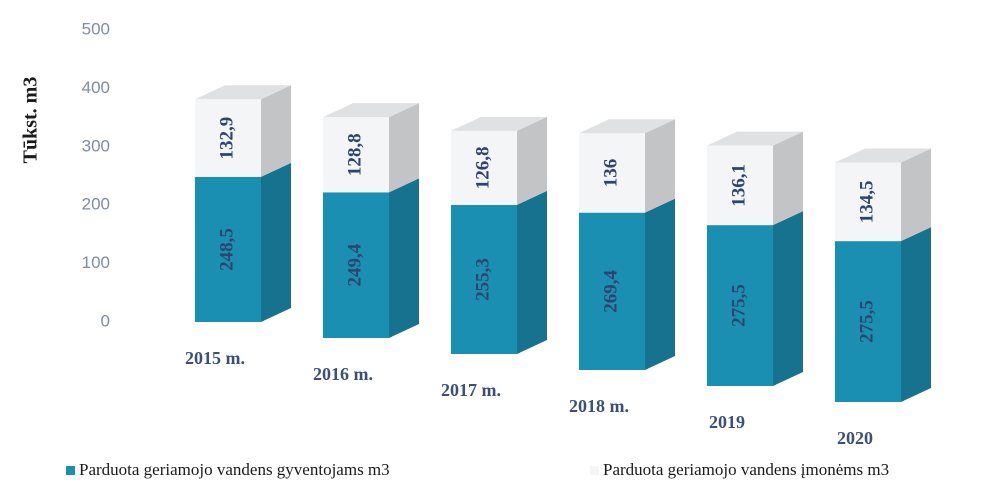 The image size is (983, 489). Describe the element at coordinates (105, 320) in the screenshot. I see `y-tick-label: 0` at that location.